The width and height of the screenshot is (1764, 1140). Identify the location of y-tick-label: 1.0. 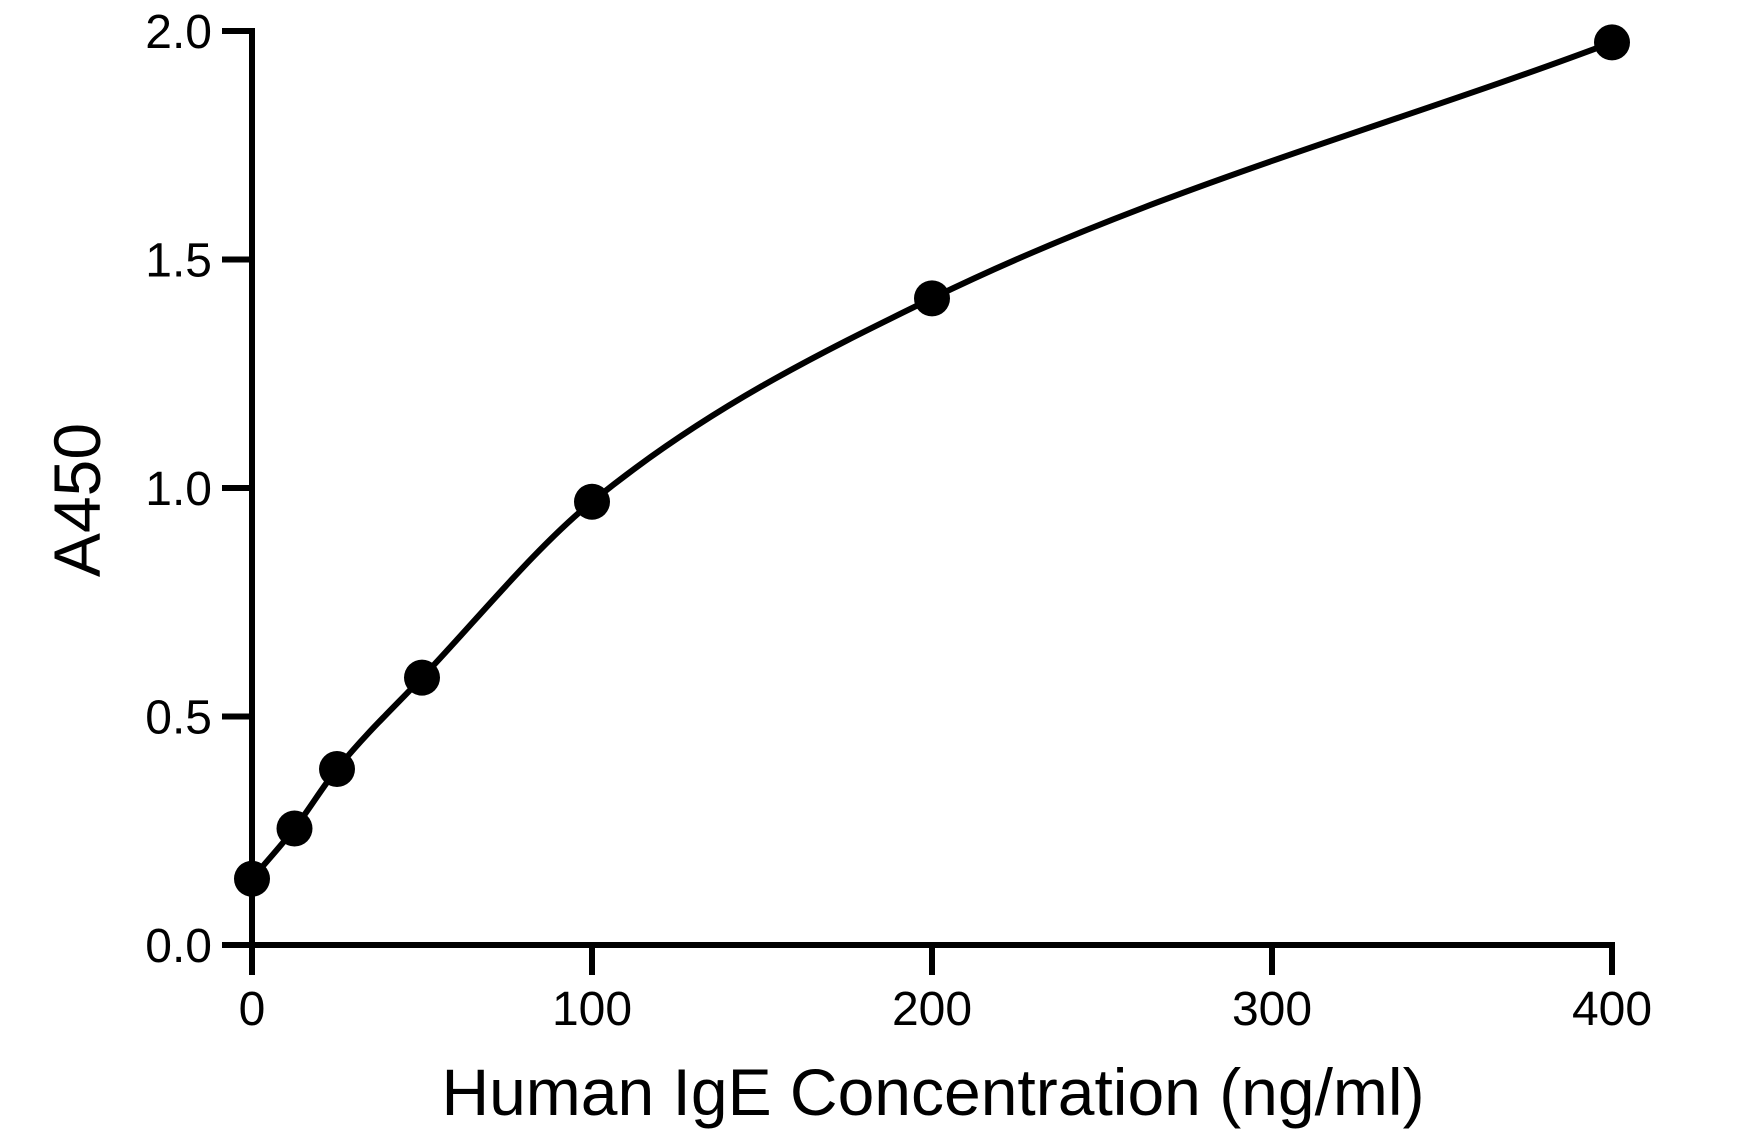
(178, 489).